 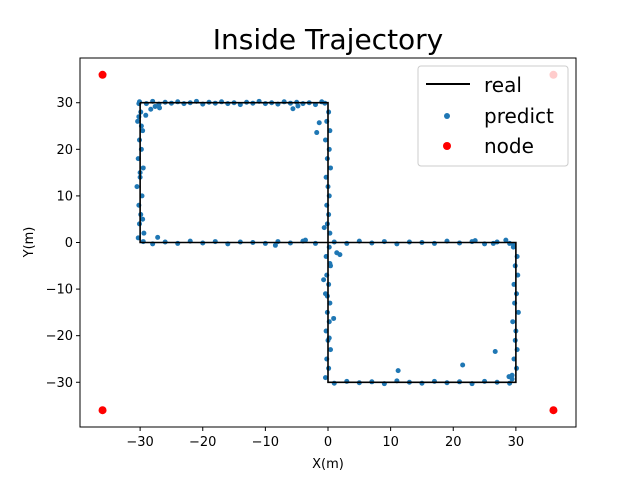 I want to click on x-tick-label: 10, so click(x=390, y=442).